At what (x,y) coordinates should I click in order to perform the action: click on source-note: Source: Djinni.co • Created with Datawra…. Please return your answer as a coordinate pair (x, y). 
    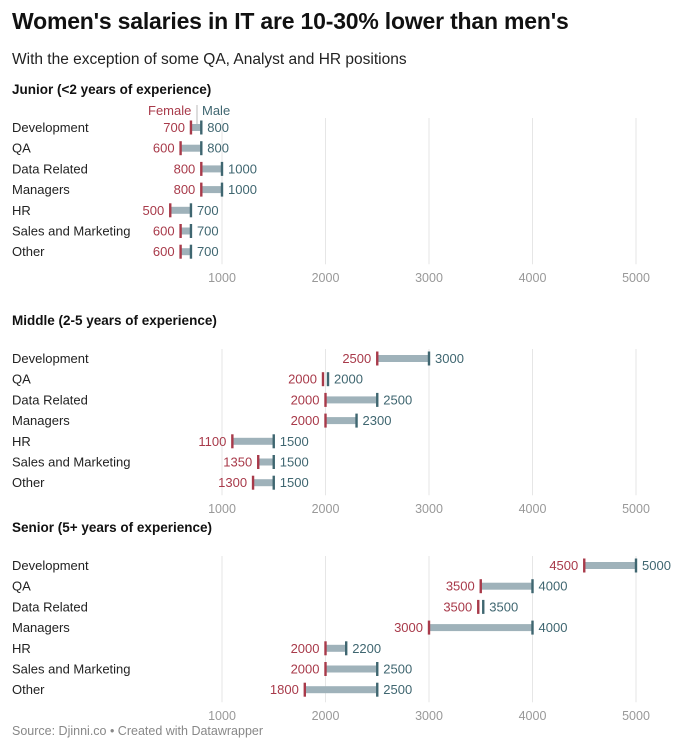
    Looking at the image, I should click on (138, 731).